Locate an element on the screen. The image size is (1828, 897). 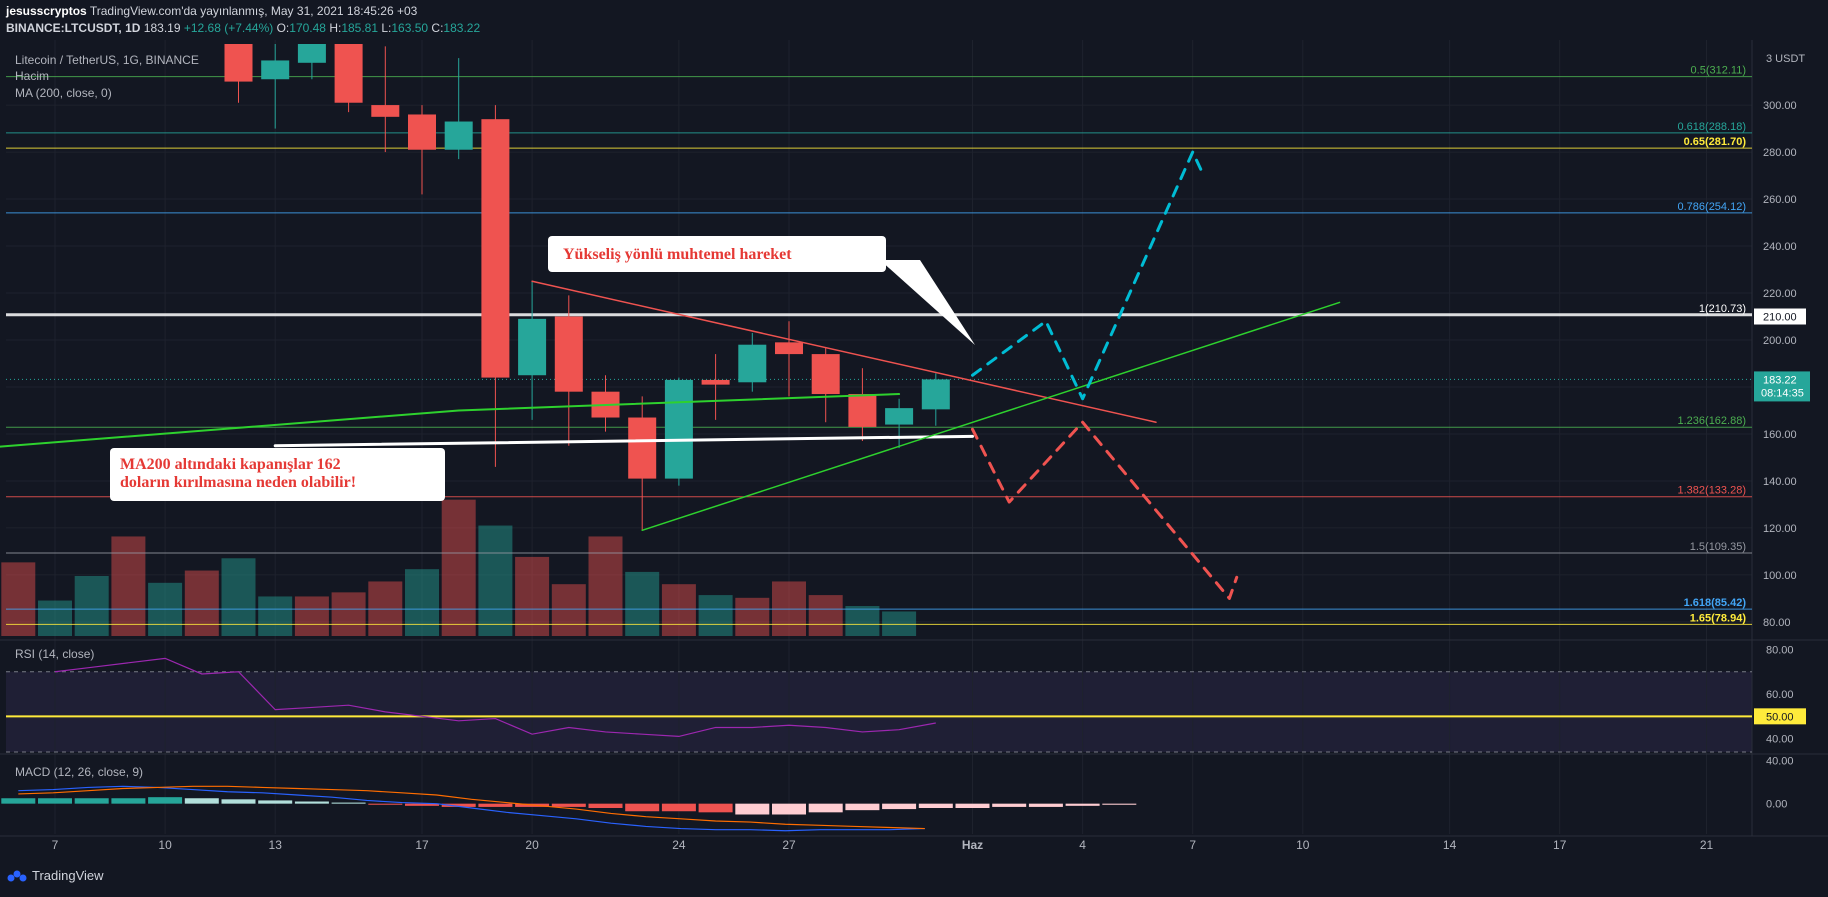
rsi-band-fill is located at coordinates (879, 711).